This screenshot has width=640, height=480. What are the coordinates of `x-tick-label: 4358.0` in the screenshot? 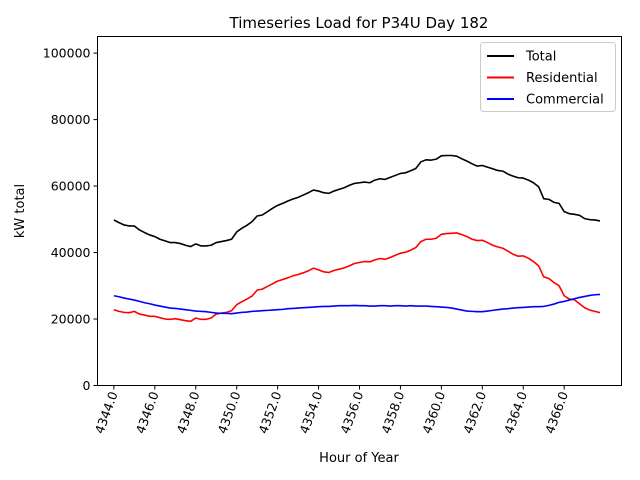 It's located at (392, 412).